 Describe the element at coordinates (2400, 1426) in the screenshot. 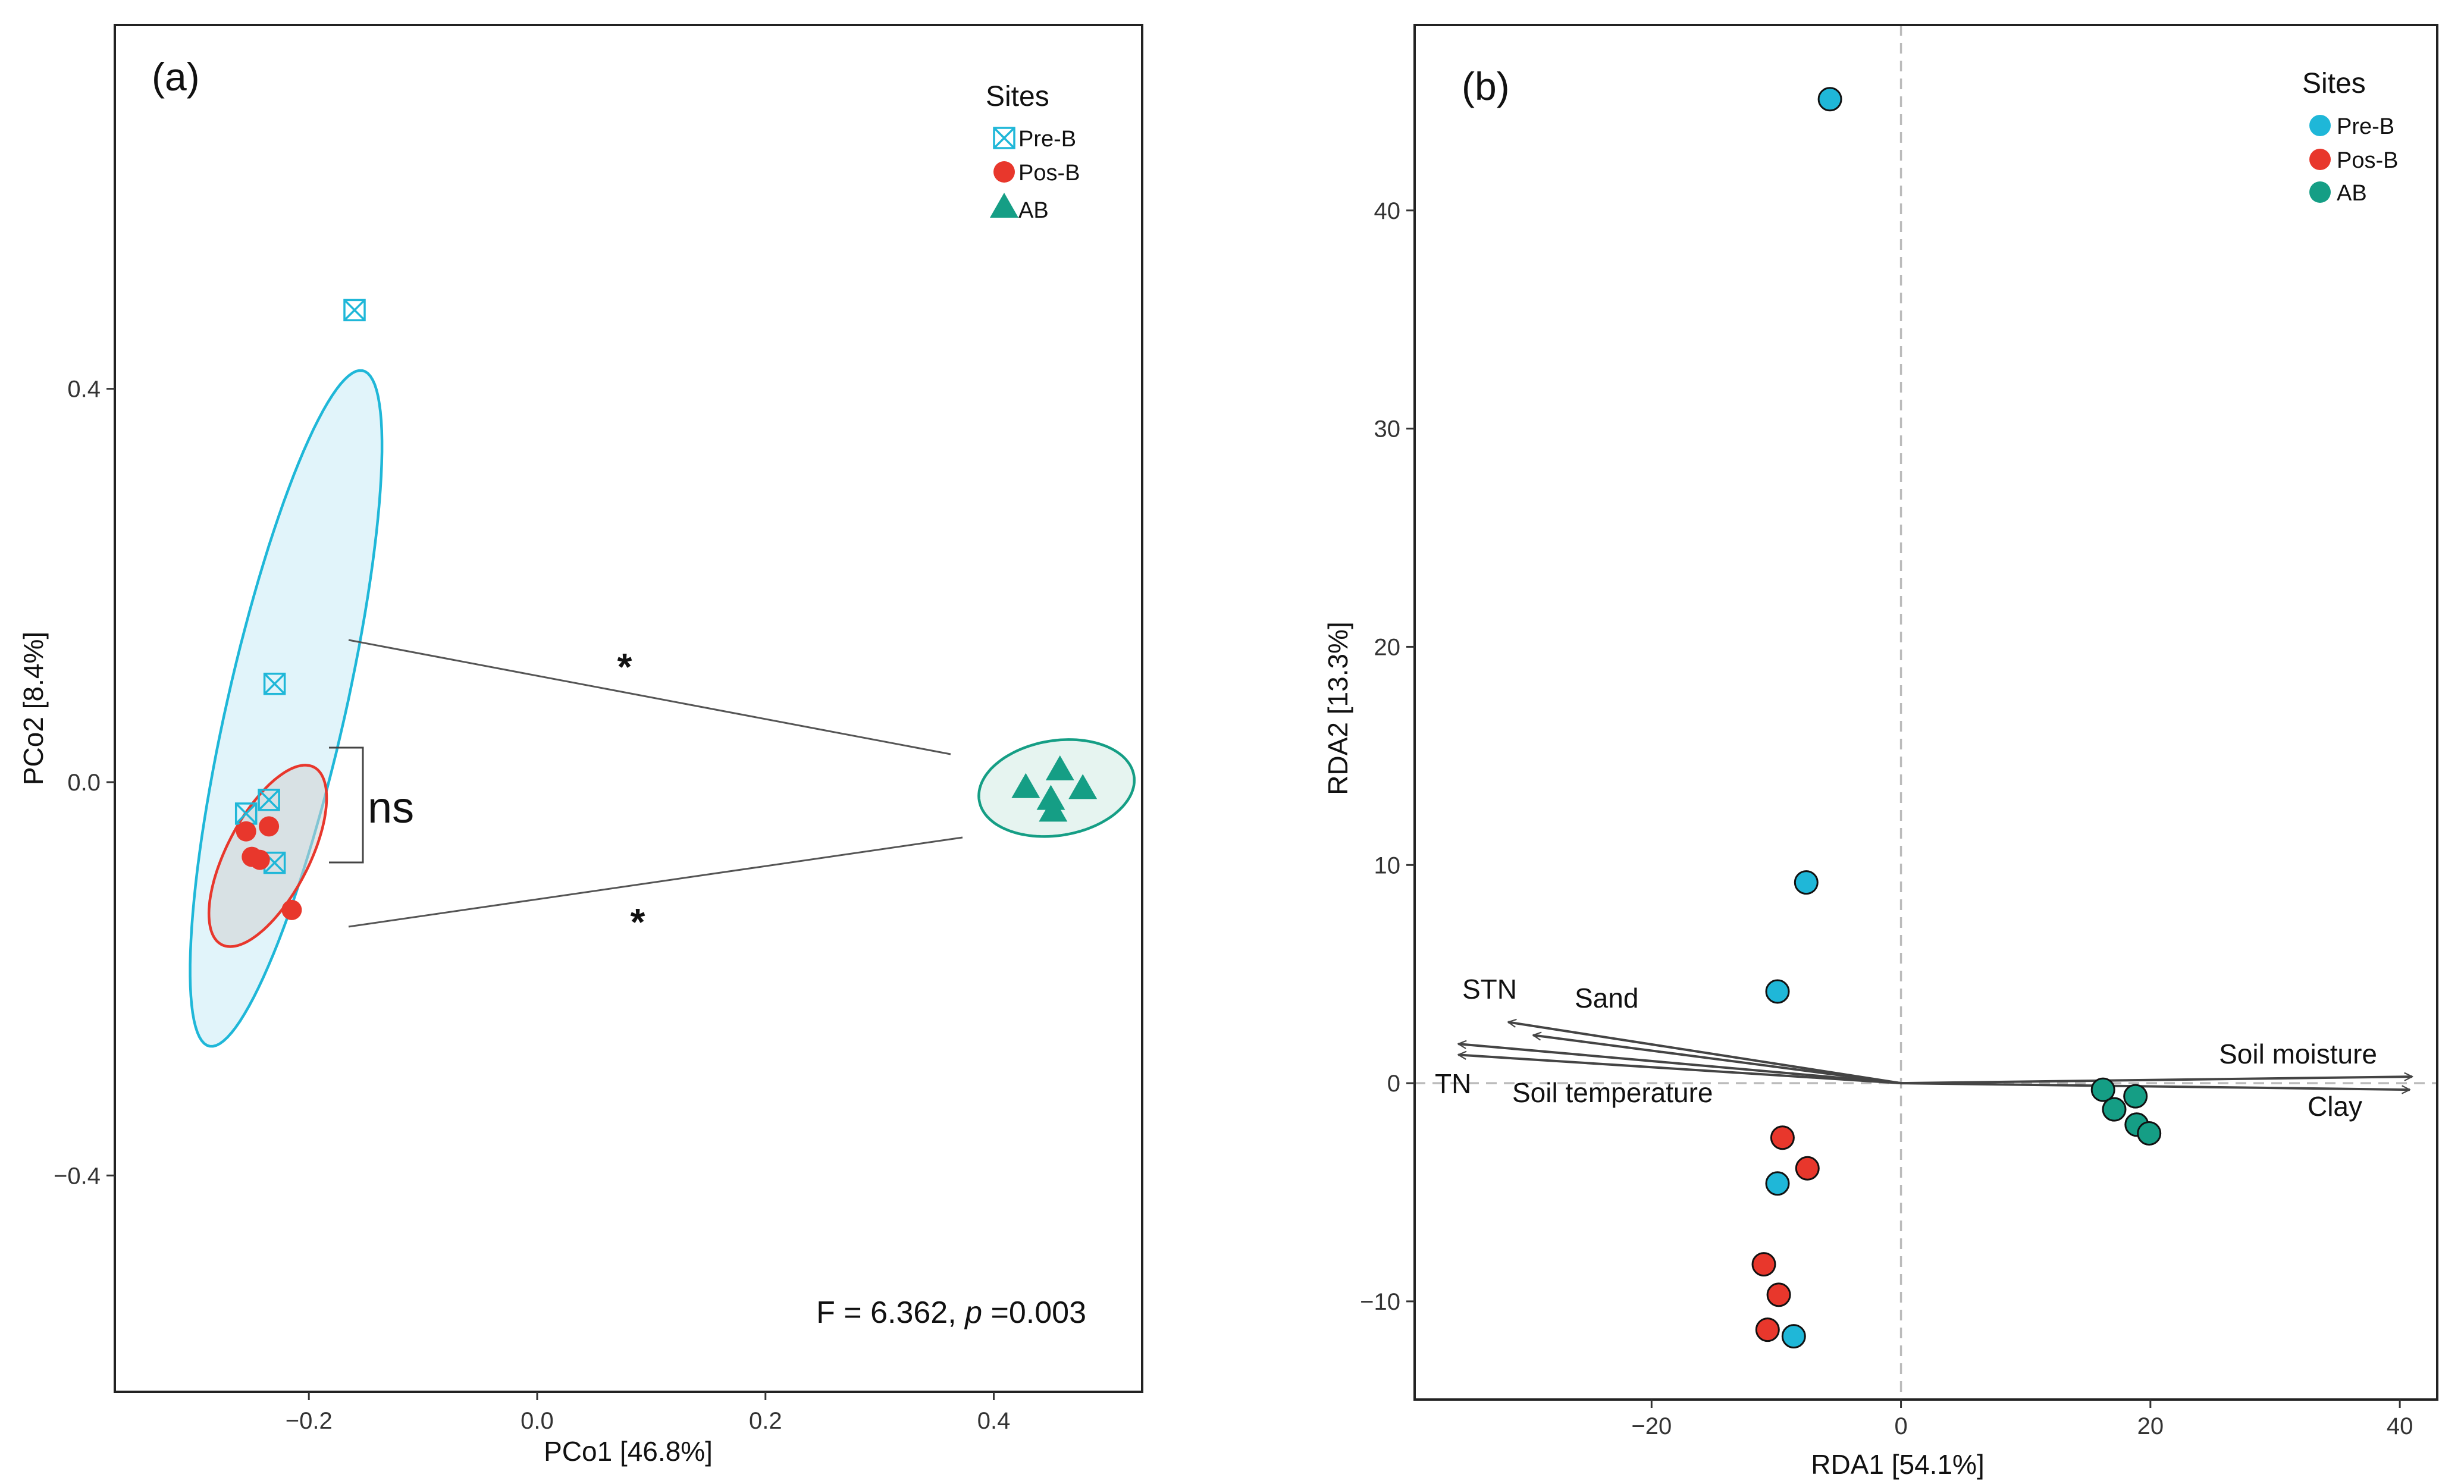

I see `x-tick-label: 40` at that location.